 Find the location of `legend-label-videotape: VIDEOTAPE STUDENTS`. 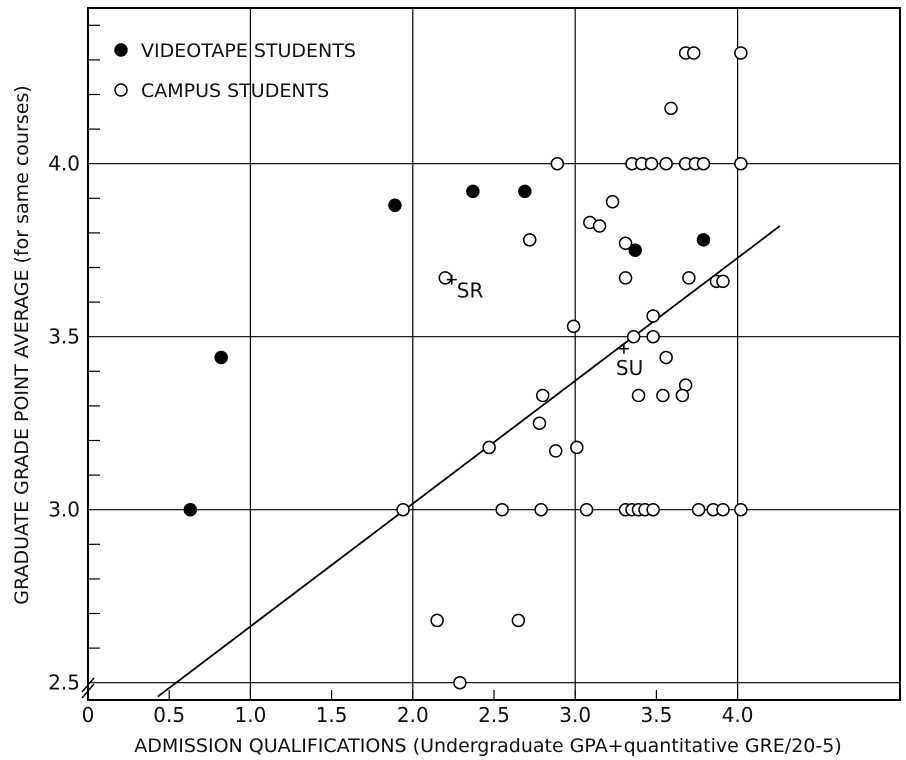

legend-label-videotape: VIDEOTAPE STUDENTS is located at coordinates (248, 51).